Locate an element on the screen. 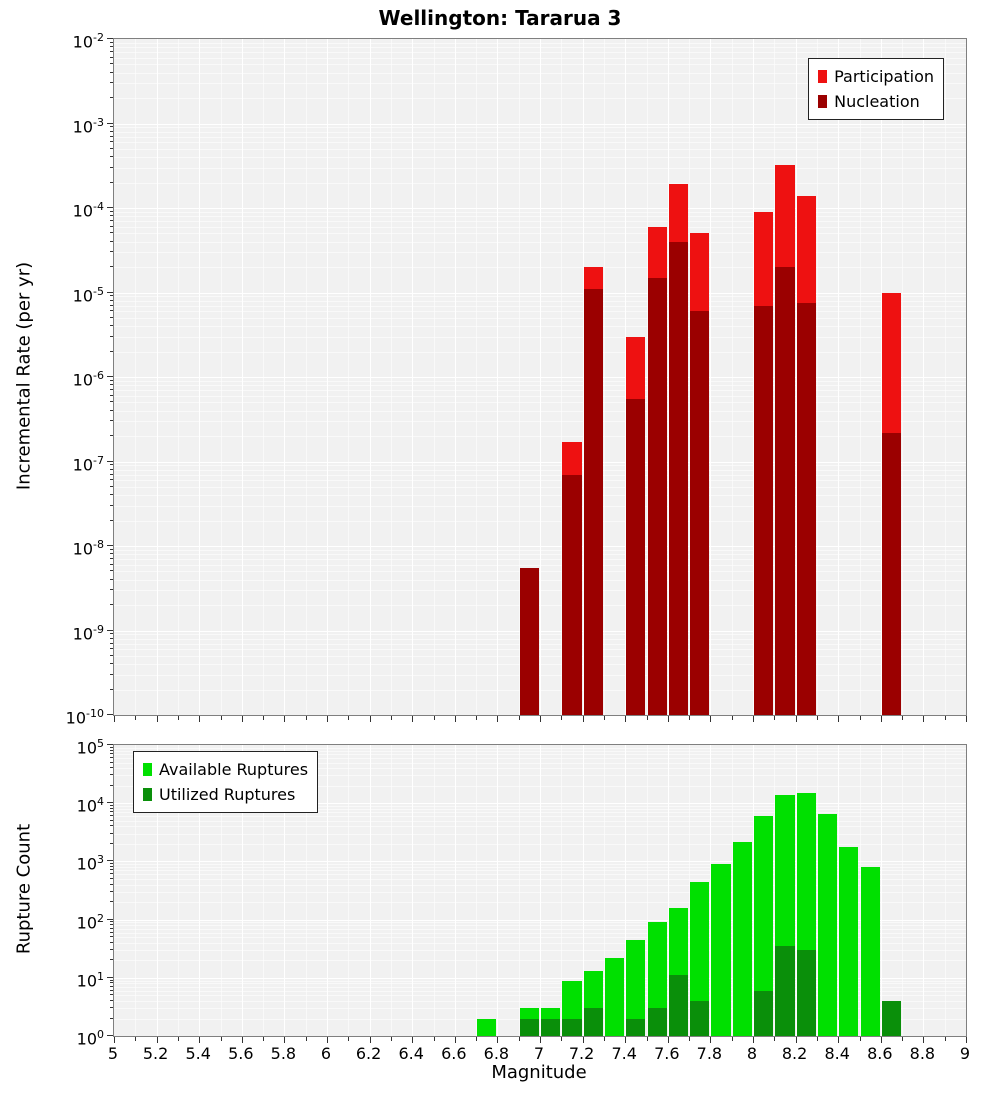 This screenshot has height=1100, width=1000. x-tick-label: 5.8 is located at coordinates (283, 1053).